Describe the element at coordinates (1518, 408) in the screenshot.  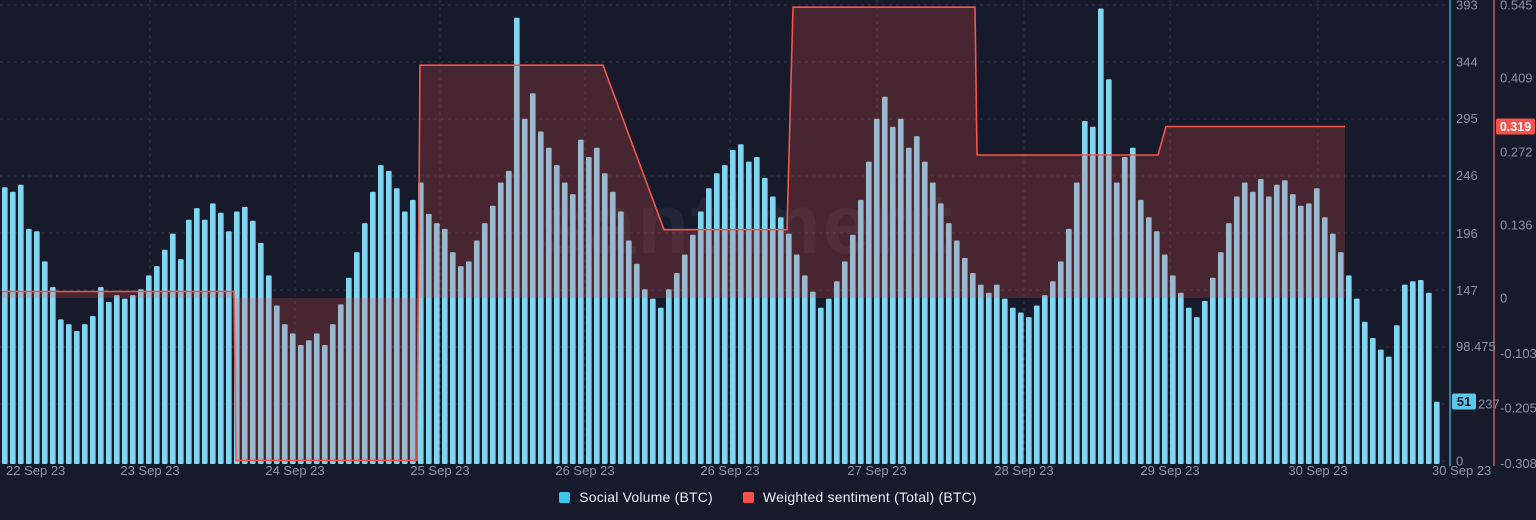
I see `svg-text: -0.205` at that location.